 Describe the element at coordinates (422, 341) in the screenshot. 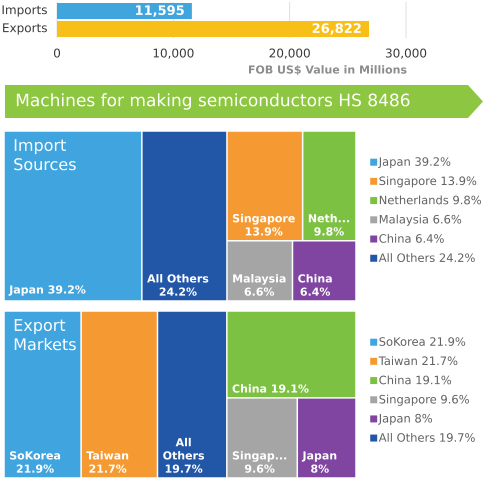

I see `legend-label: SoKorea 21.9%` at that location.